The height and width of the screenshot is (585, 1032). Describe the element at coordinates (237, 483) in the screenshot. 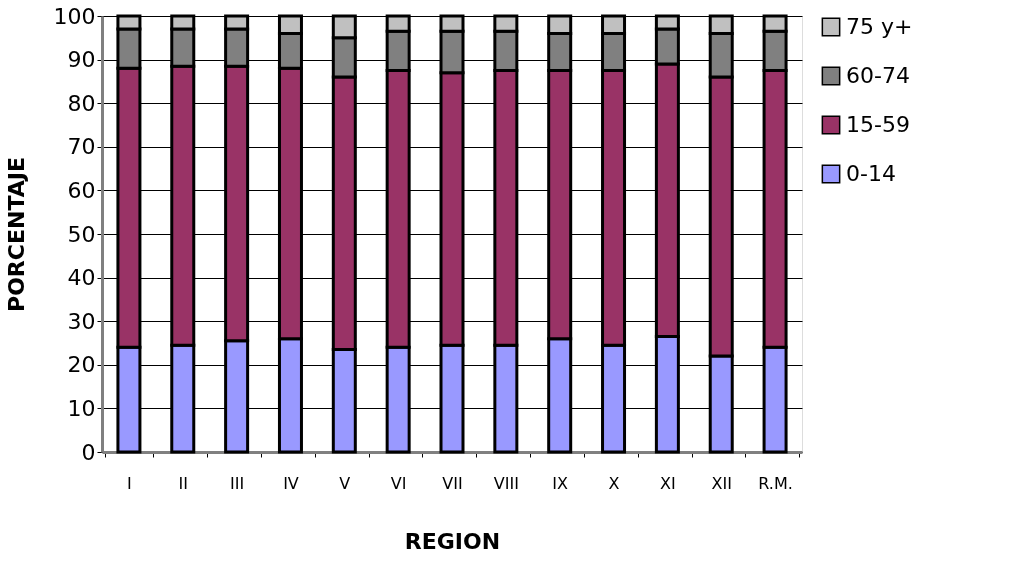

I see `x-tick-label: III` at that location.